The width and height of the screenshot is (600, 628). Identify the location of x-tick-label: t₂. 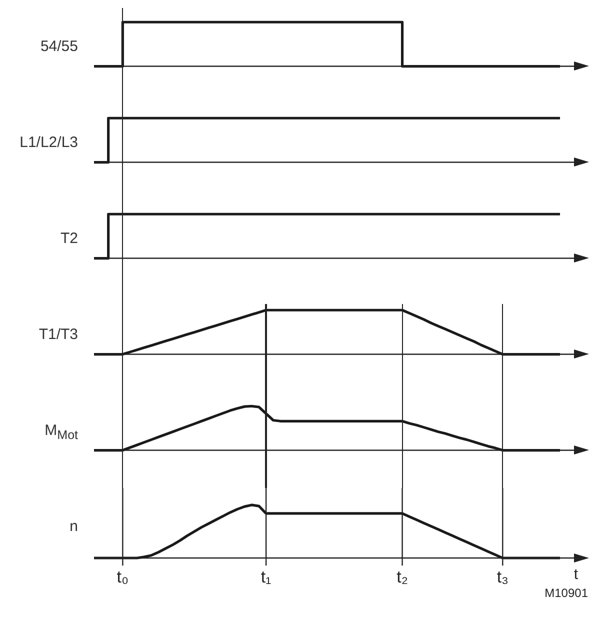
(402, 576).